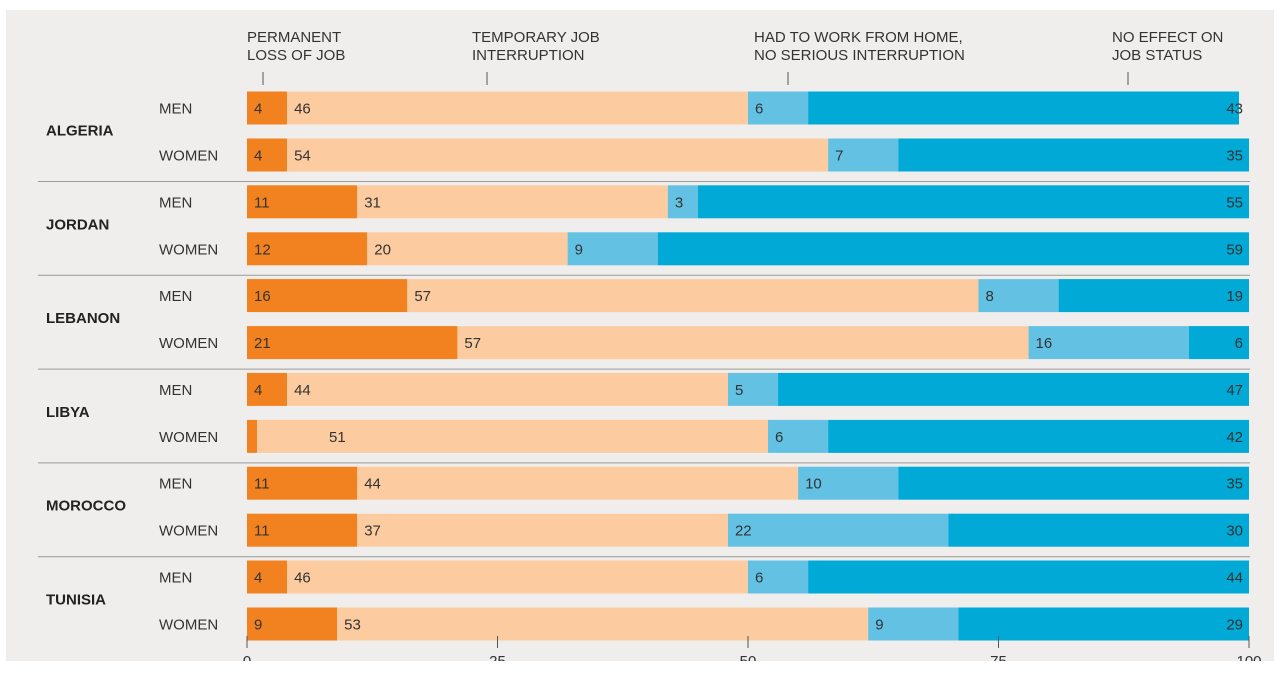 The image size is (1282, 677). I want to click on data-label: 5, so click(739, 390).